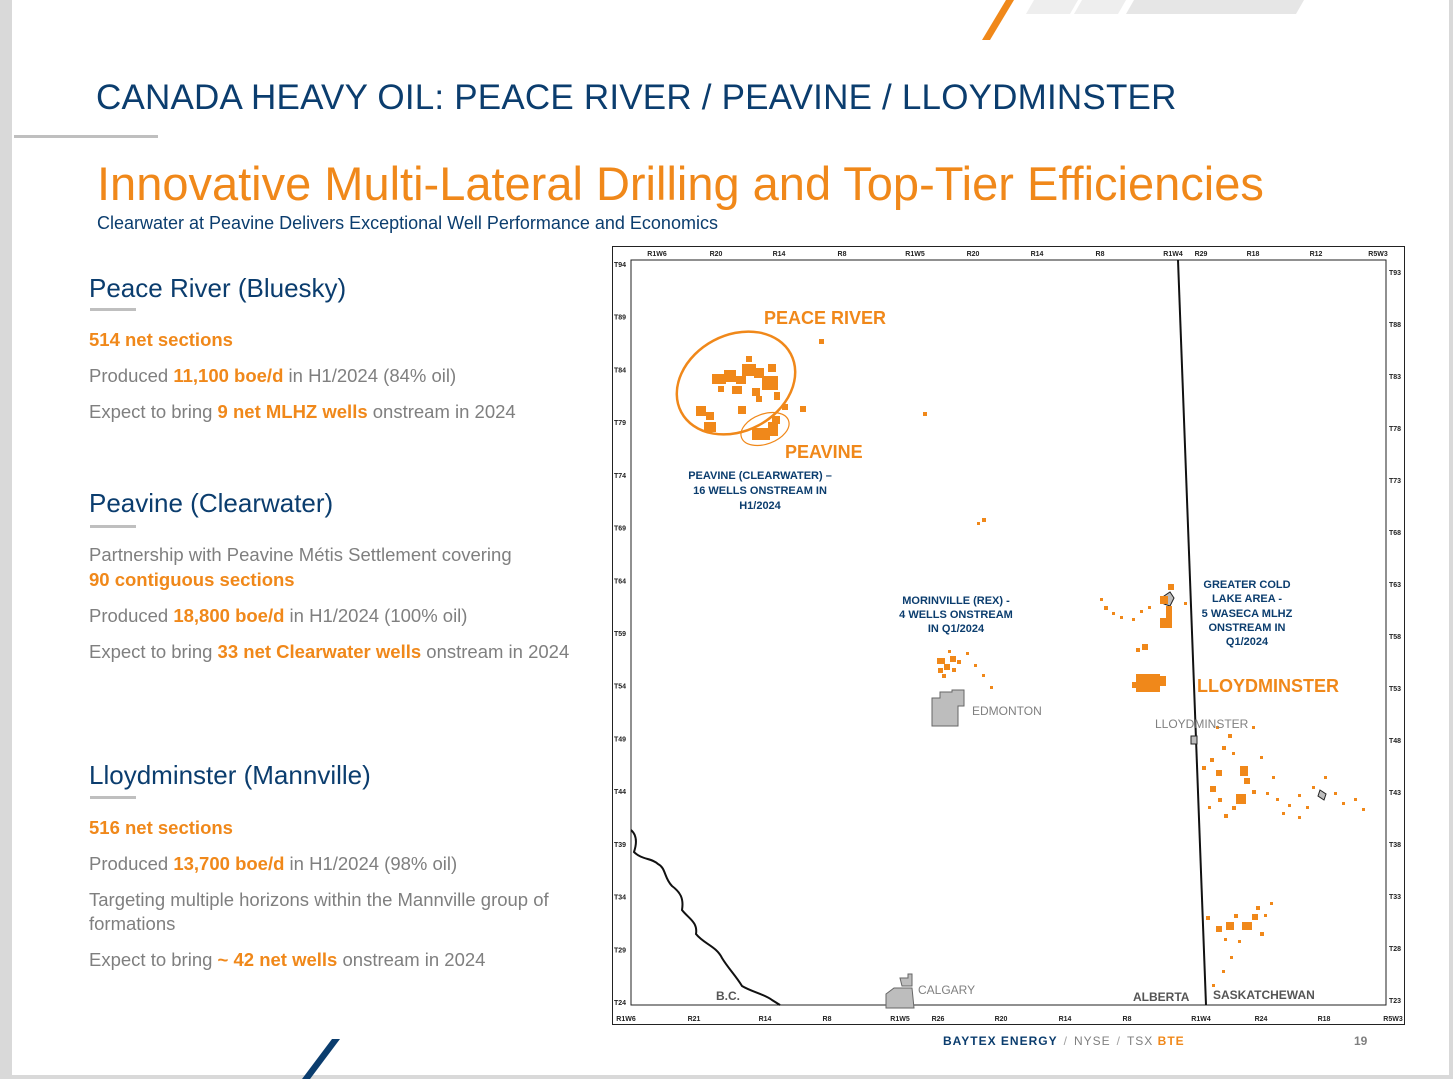 This screenshot has width=1453, height=1079. Describe the element at coordinates (900, 998) in the screenshot. I see `calgary-city-shape` at that location.